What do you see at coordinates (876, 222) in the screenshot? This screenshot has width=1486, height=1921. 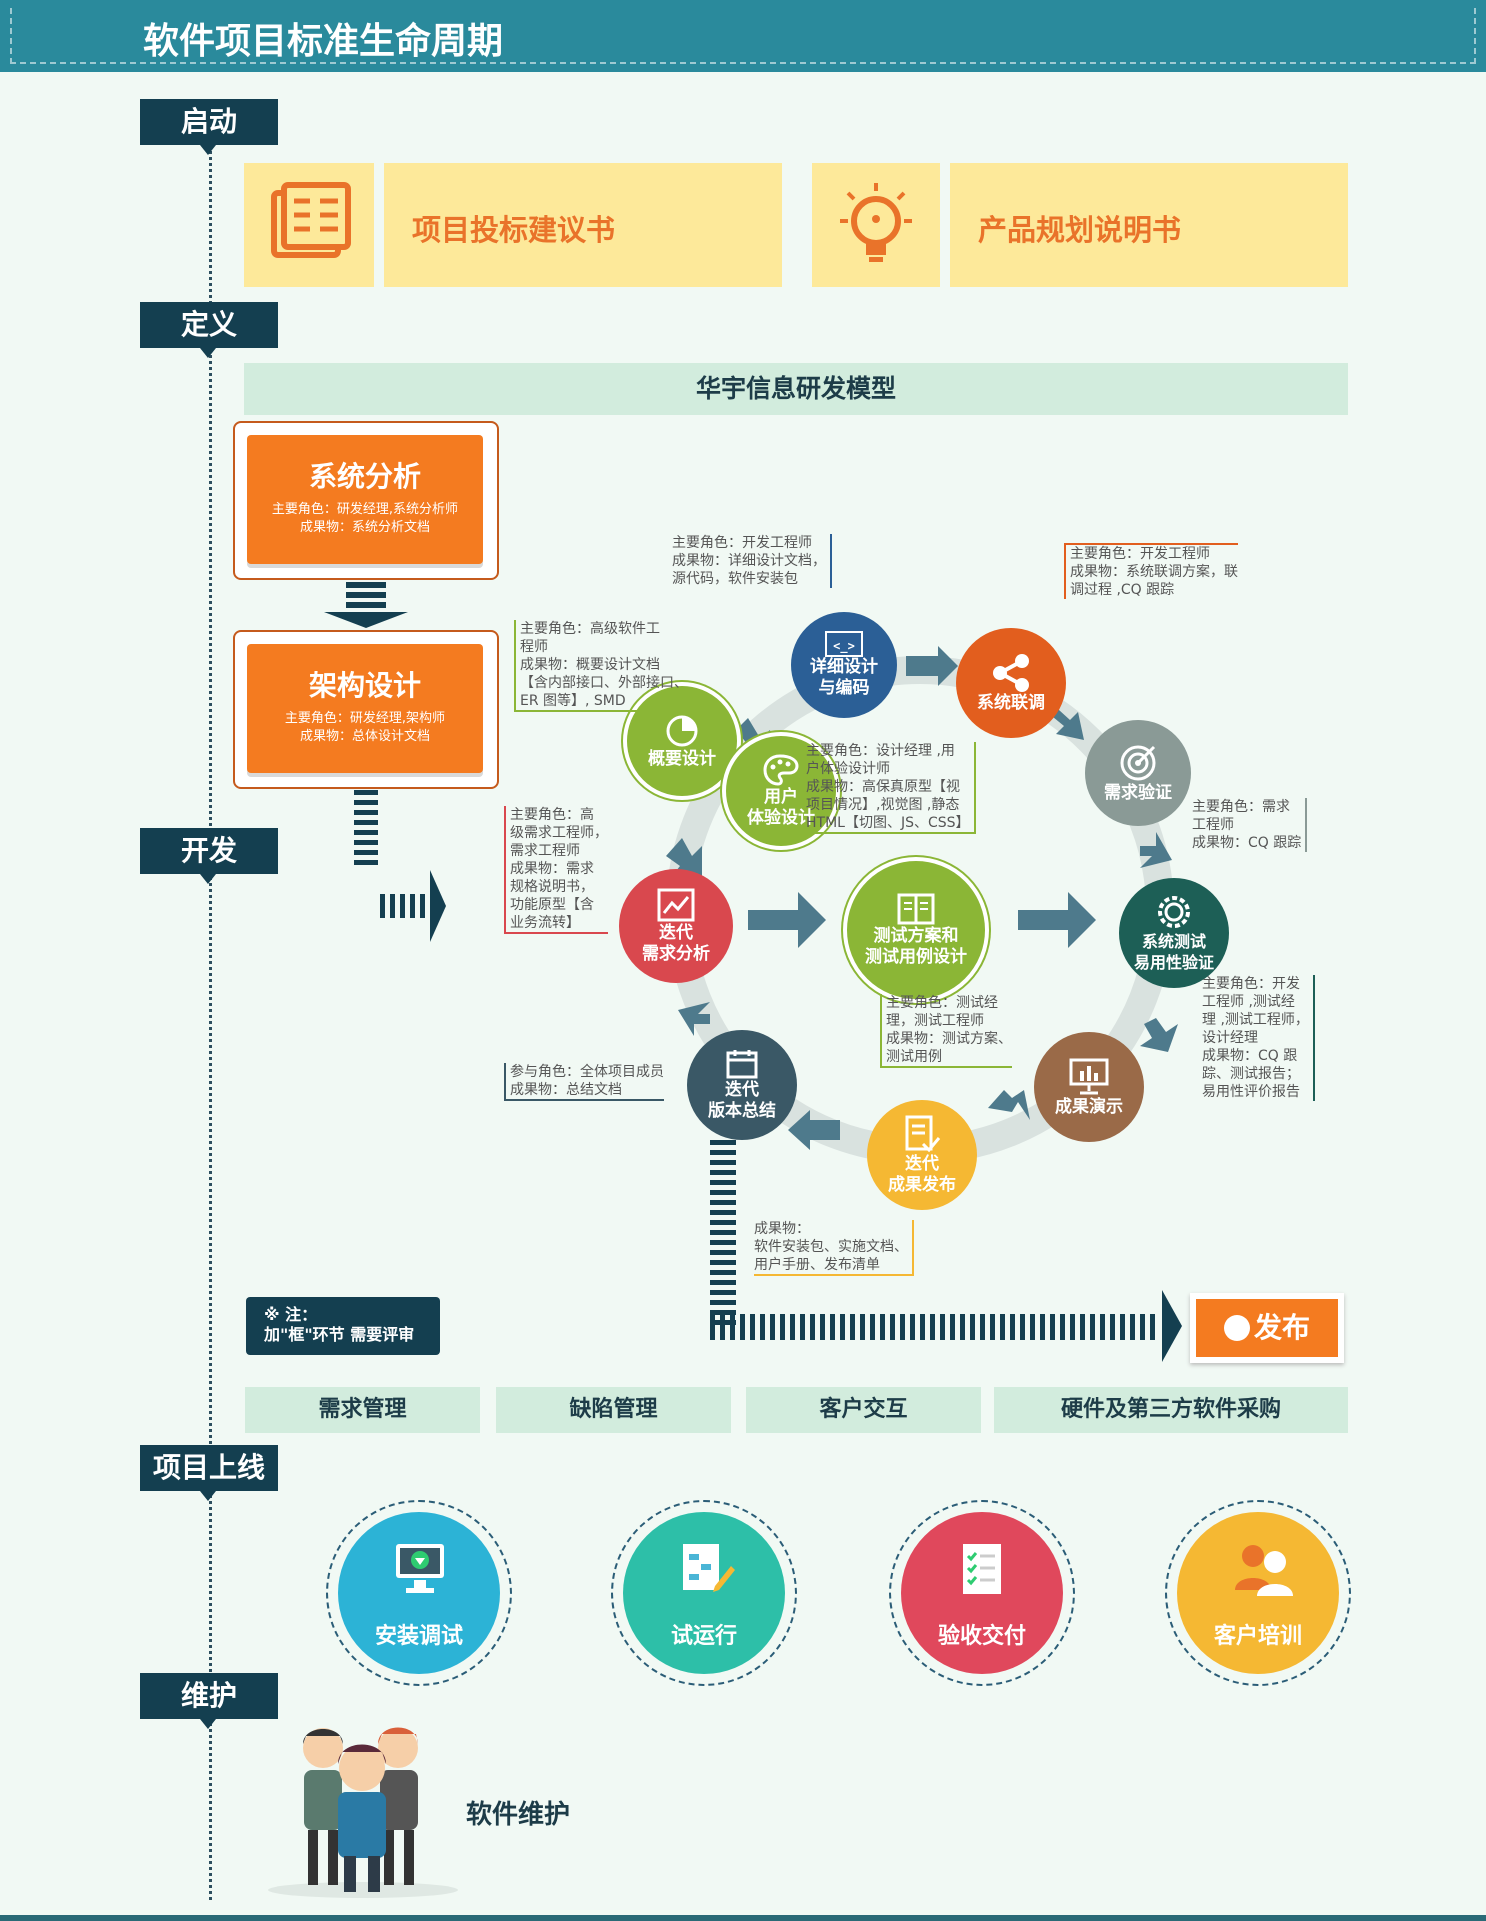 I see `lightbulb-icon` at bounding box center [876, 222].